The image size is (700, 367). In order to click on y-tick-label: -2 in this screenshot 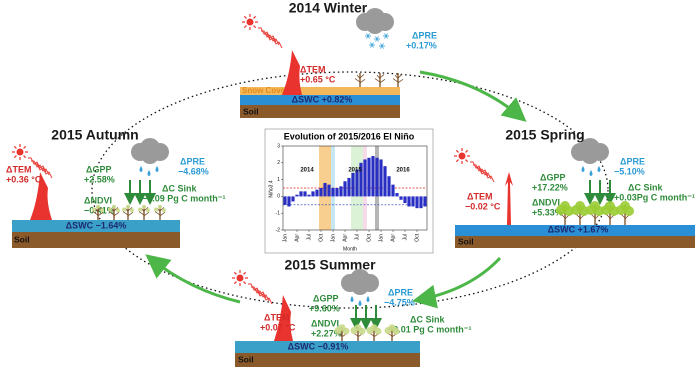, I will do `click(278, 230)`.